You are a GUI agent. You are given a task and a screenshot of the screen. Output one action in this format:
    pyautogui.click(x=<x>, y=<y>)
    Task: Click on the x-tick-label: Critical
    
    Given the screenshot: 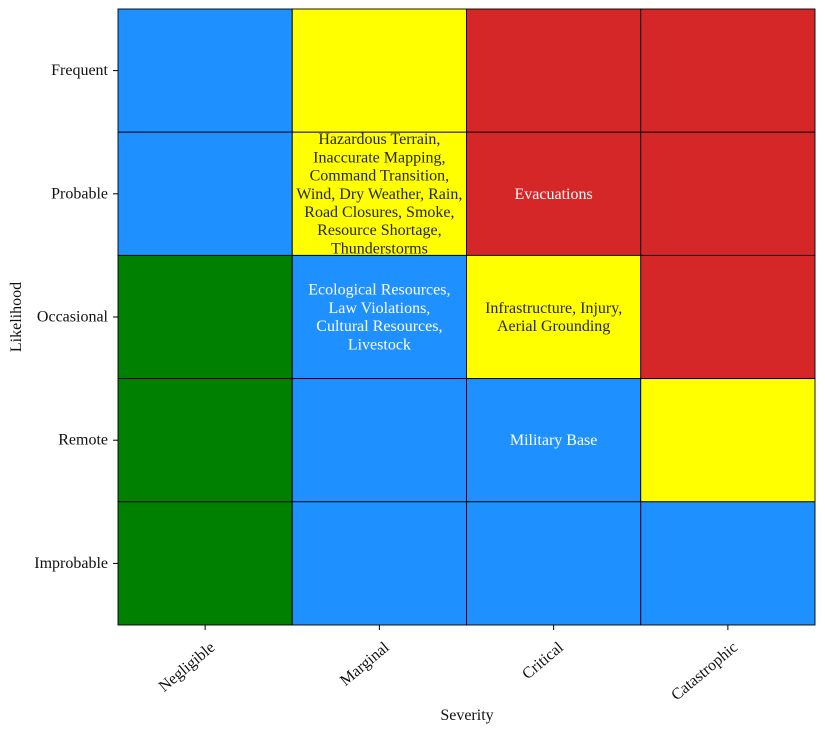 What is the action you would take?
    pyautogui.click(x=543, y=661)
    